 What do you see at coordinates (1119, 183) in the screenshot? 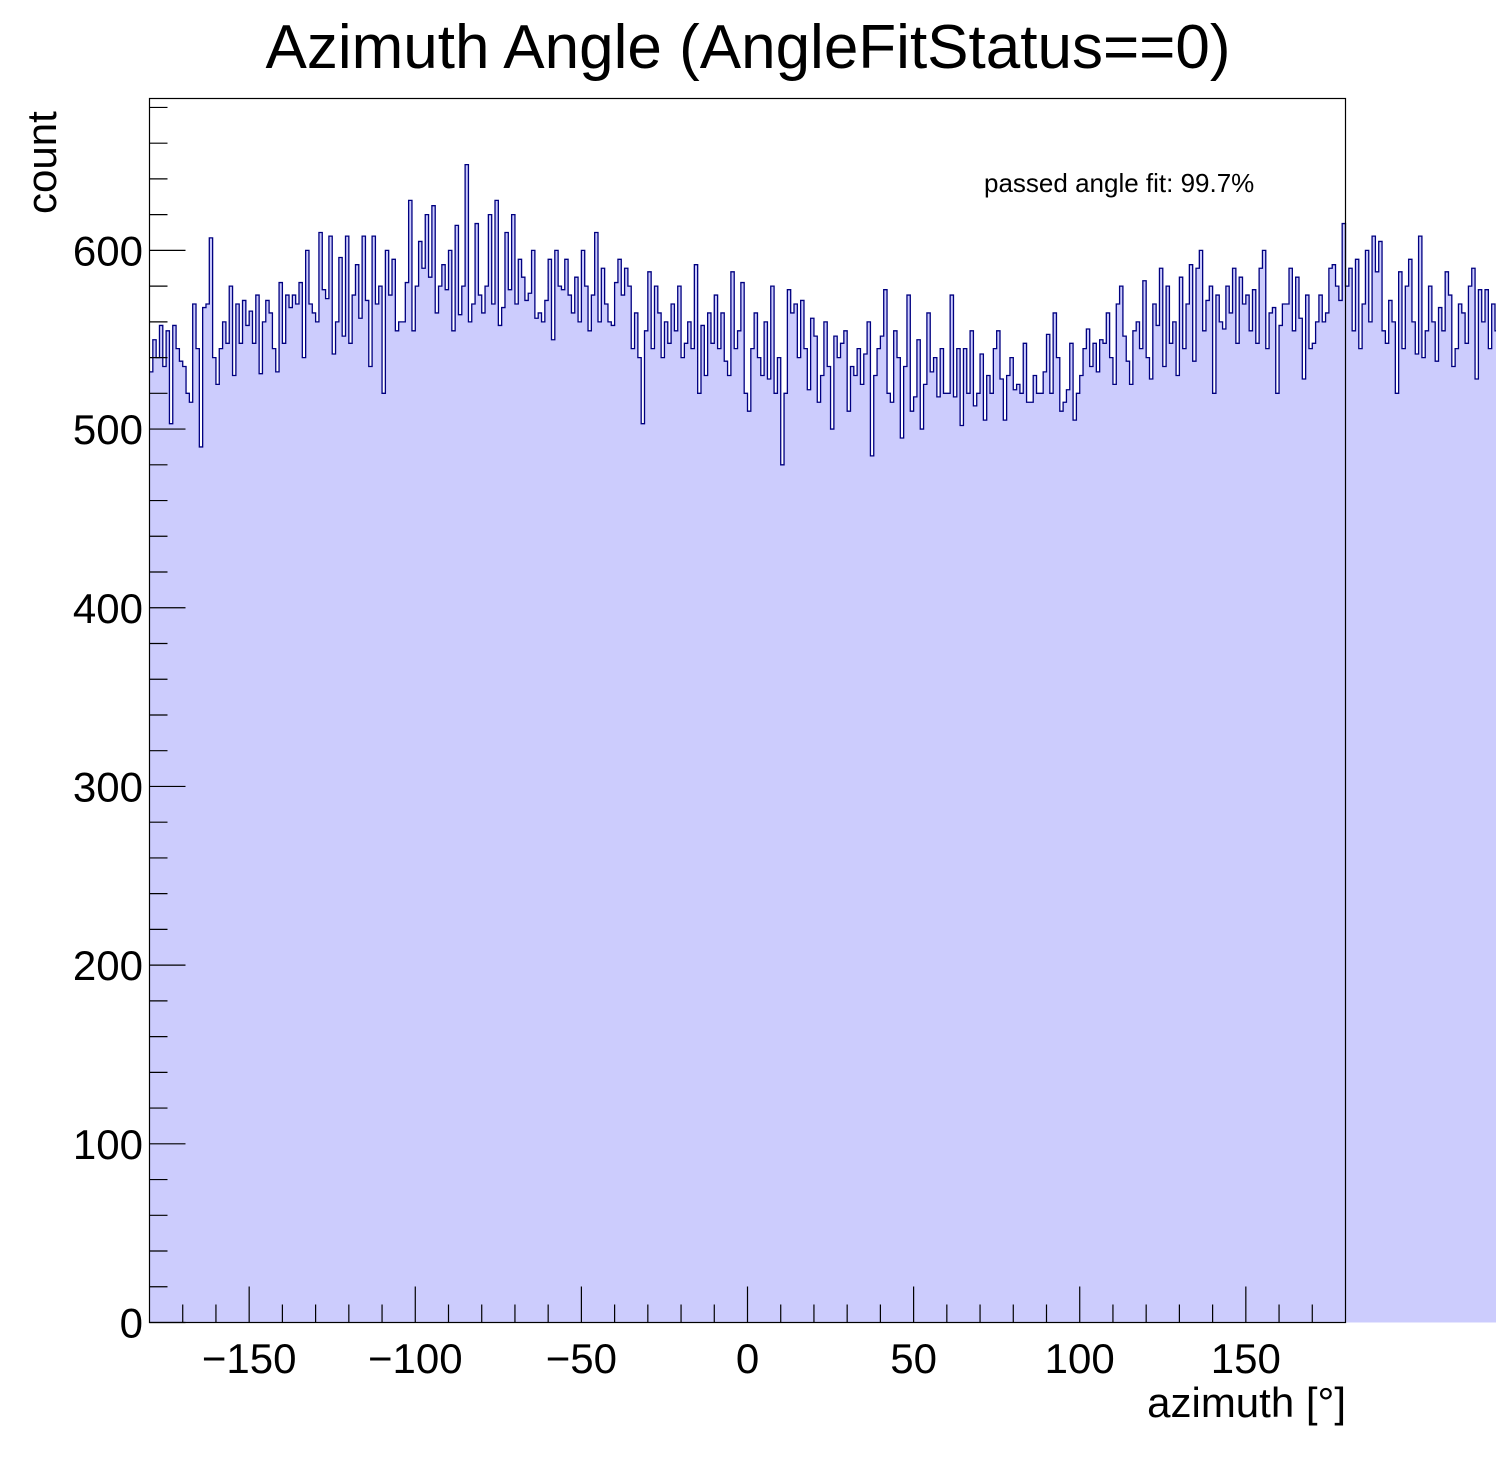
I see `stats-annotation: passed angle fit: 99.7%` at bounding box center [1119, 183].